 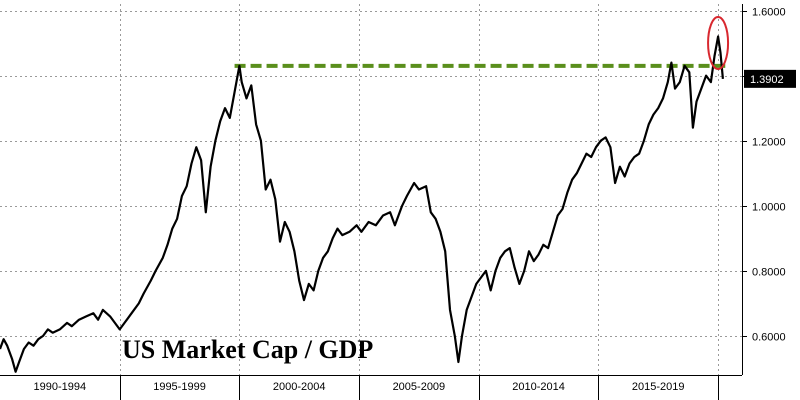 I want to click on x-tick-label: 1995-1999, so click(x=179, y=387).